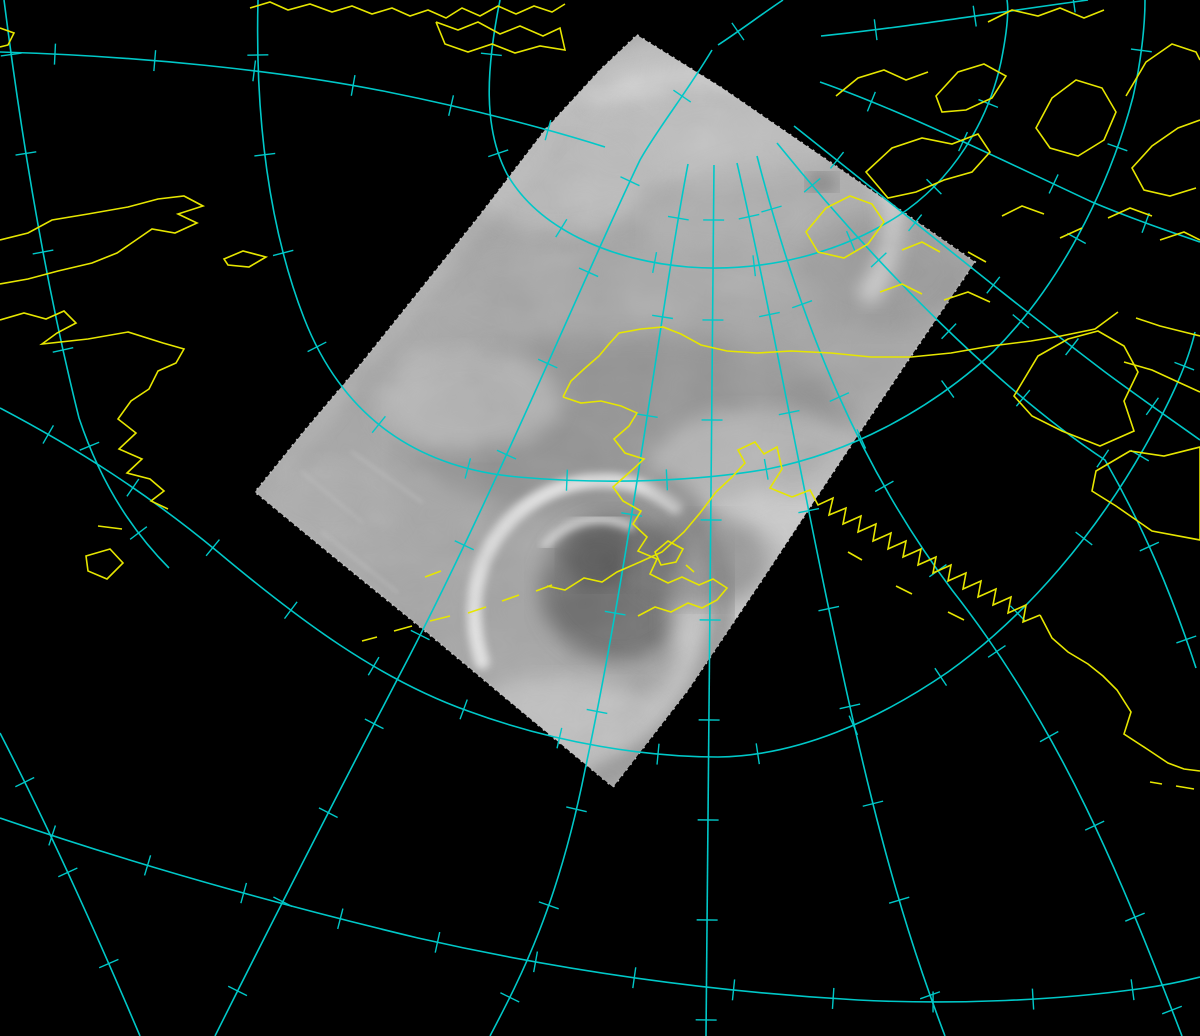  I want to click on coastline-panhandle-fjords, so click(916, 556).